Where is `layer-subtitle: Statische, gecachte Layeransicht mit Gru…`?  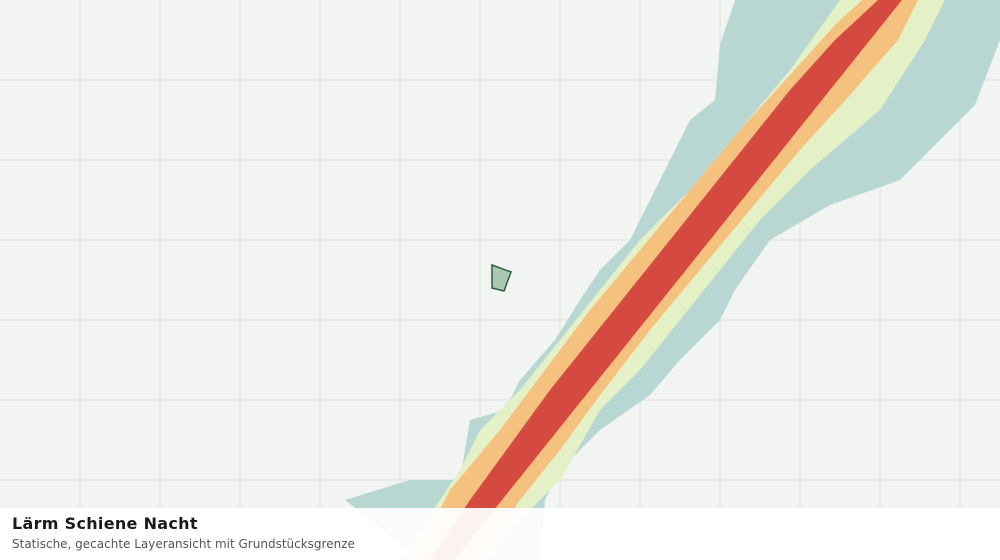
layer-subtitle: Statische, gecachte Layeransicht mit Gru… is located at coordinates (183, 544).